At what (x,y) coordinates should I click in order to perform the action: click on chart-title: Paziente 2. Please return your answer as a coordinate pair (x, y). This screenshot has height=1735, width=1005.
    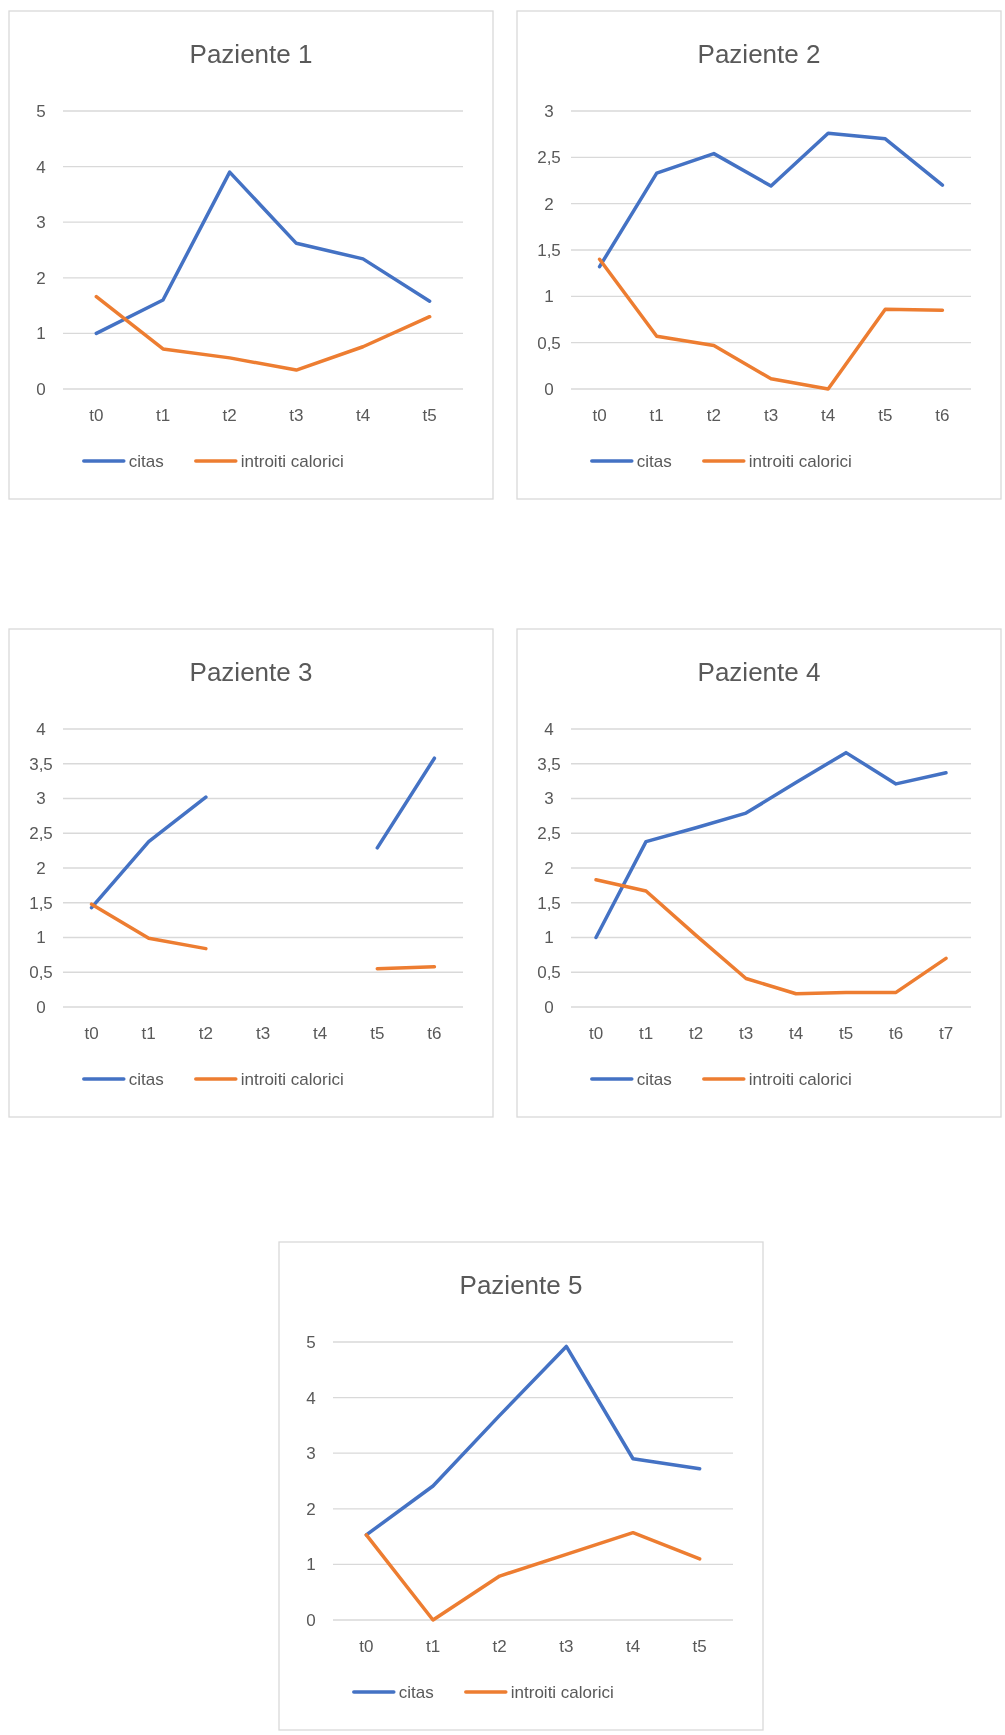
    Looking at the image, I should click on (759, 54).